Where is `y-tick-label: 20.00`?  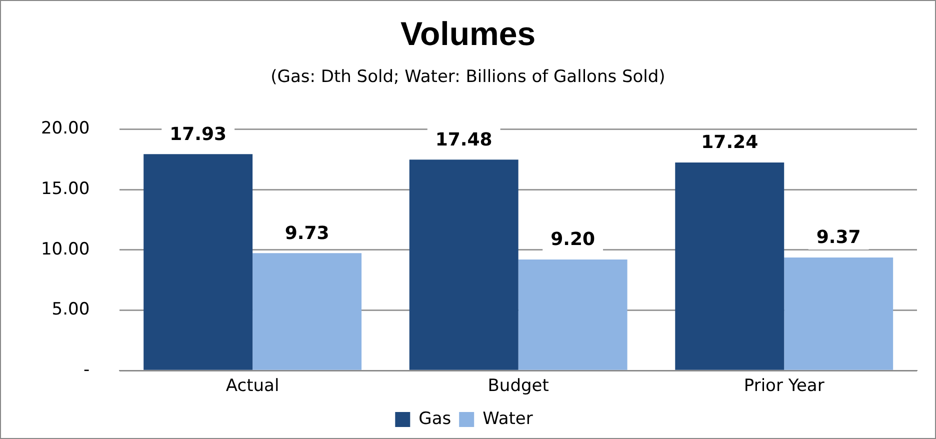
y-tick-label: 20.00 is located at coordinates (65, 128).